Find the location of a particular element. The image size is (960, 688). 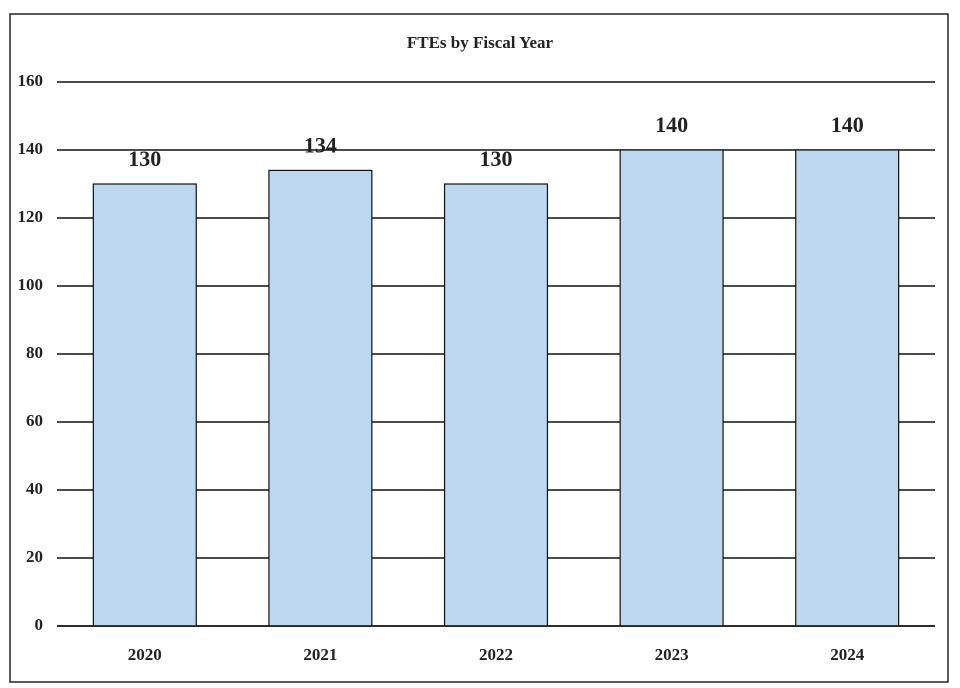

chart-title: FTEs by Fiscal Year is located at coordinates (480, 42).